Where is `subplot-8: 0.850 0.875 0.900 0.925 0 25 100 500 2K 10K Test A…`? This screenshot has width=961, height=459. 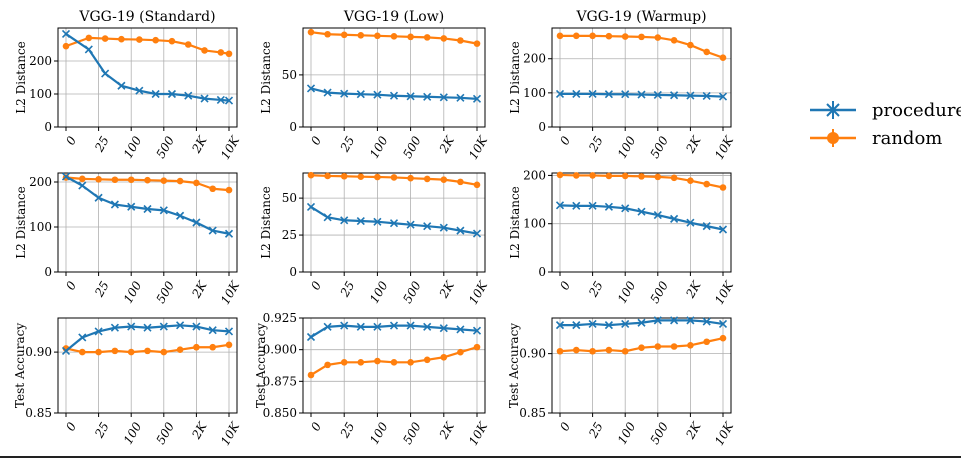
subplot-8: 0.850 0.875 0.900 0.925 0 25 100 500 2K 10K Test A… is located at coordinates (372, 379).